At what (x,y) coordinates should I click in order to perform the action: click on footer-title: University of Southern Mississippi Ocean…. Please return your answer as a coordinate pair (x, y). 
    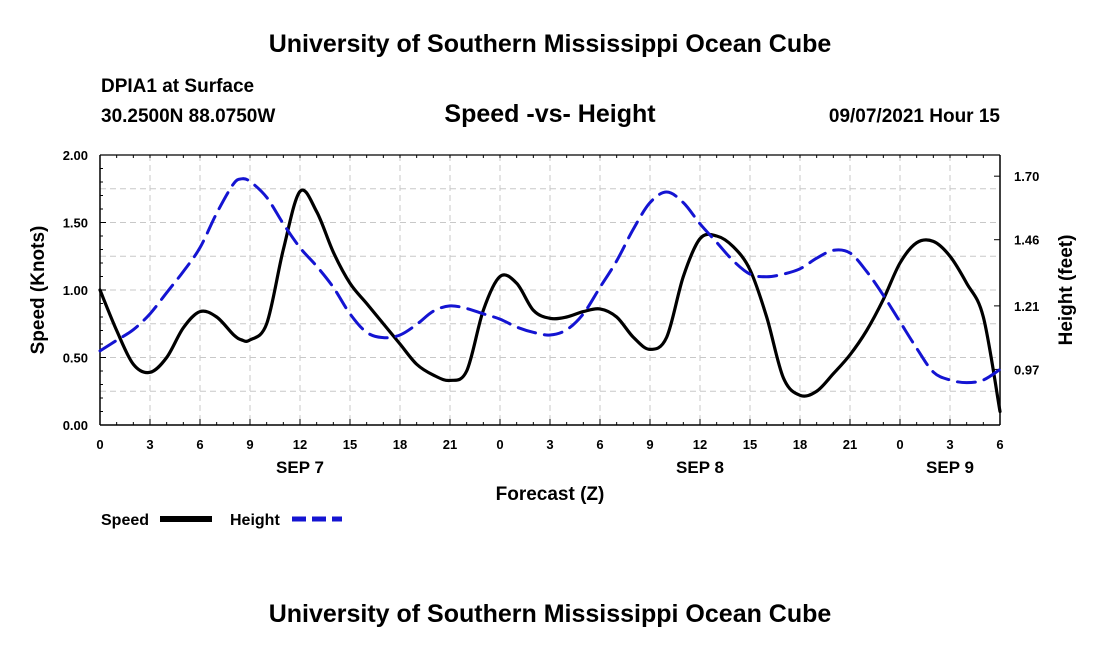
    Looking at the image, I should click on (550, 614).